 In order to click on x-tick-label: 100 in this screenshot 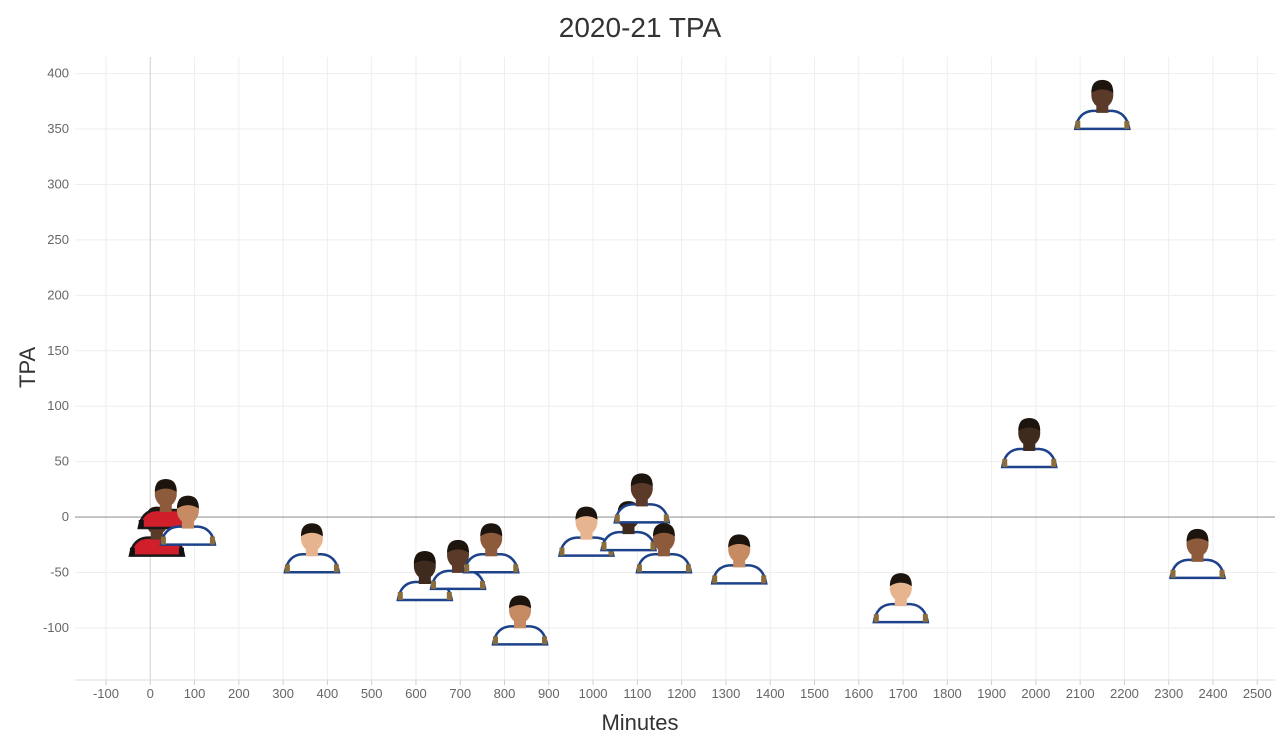, I will do `click(195, 693)`.